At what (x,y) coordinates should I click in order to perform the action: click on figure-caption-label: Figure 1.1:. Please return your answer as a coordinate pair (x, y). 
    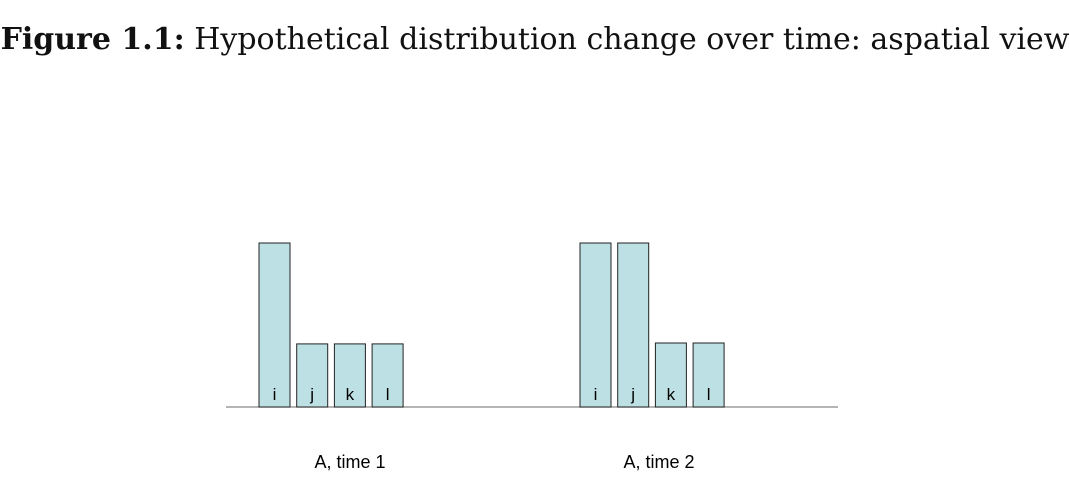
    Looking at the image, I should click on (92, 39).